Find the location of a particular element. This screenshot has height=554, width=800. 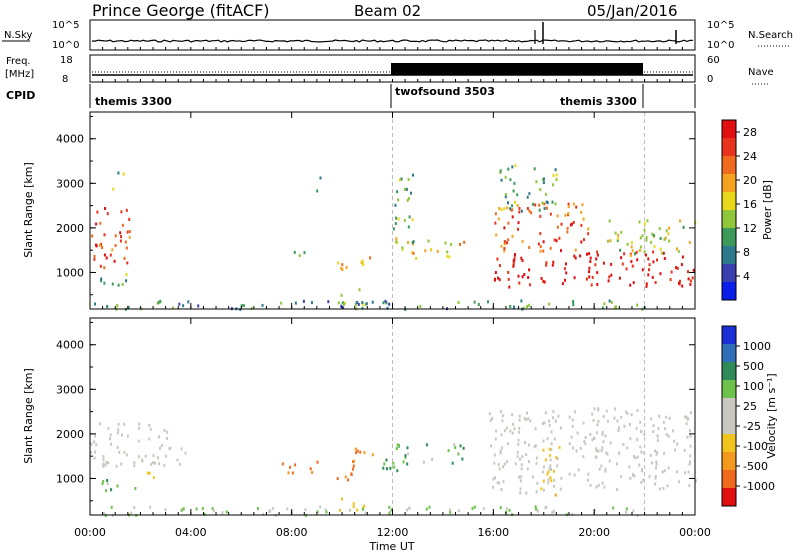

colorbar-tick-label: 4 is located at coordinates (746, 276).